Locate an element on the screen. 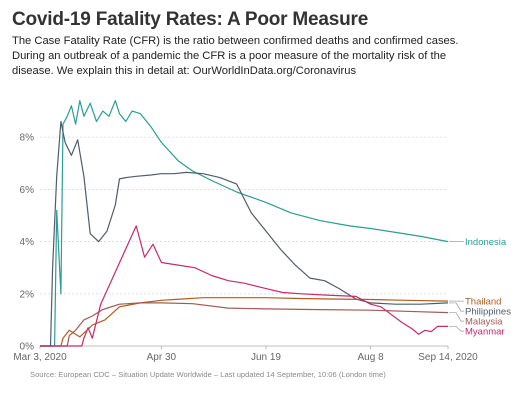 This screenshot has height=400, width=511. series-line-thailand is located at coordinates (244, 322).